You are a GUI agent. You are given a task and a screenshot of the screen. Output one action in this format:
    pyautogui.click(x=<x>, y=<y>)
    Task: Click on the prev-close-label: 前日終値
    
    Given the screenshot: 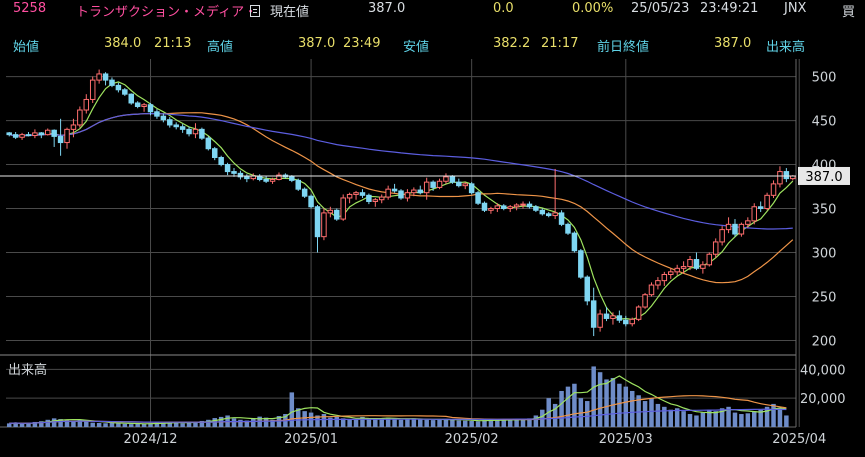 What is the action you would take?
    pyautogui.click(x=623, y=47)
    